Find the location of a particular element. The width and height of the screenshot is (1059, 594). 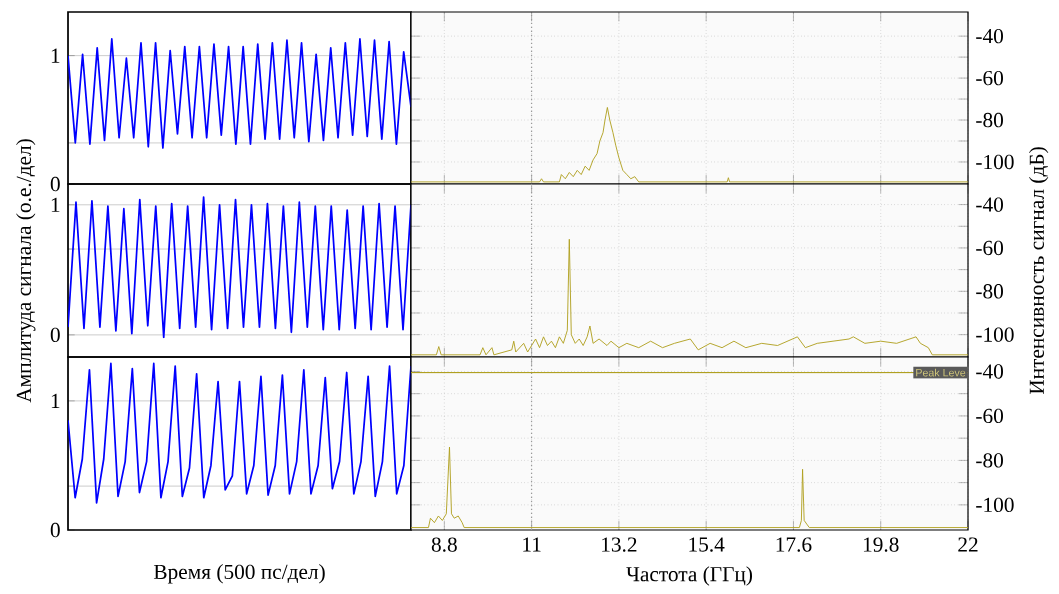

ref-line-label: Peak Leve is located at coordinates (941, 372).